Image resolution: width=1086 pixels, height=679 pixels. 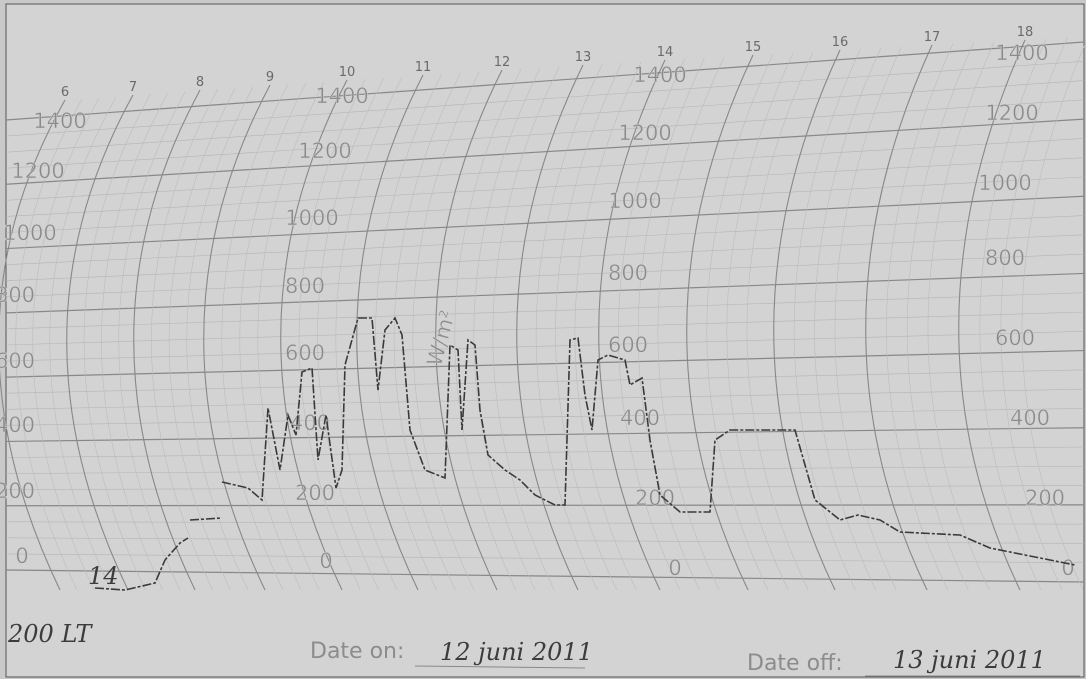 I want to click on chart-code: 200 LT, so click(x=50, y=634).